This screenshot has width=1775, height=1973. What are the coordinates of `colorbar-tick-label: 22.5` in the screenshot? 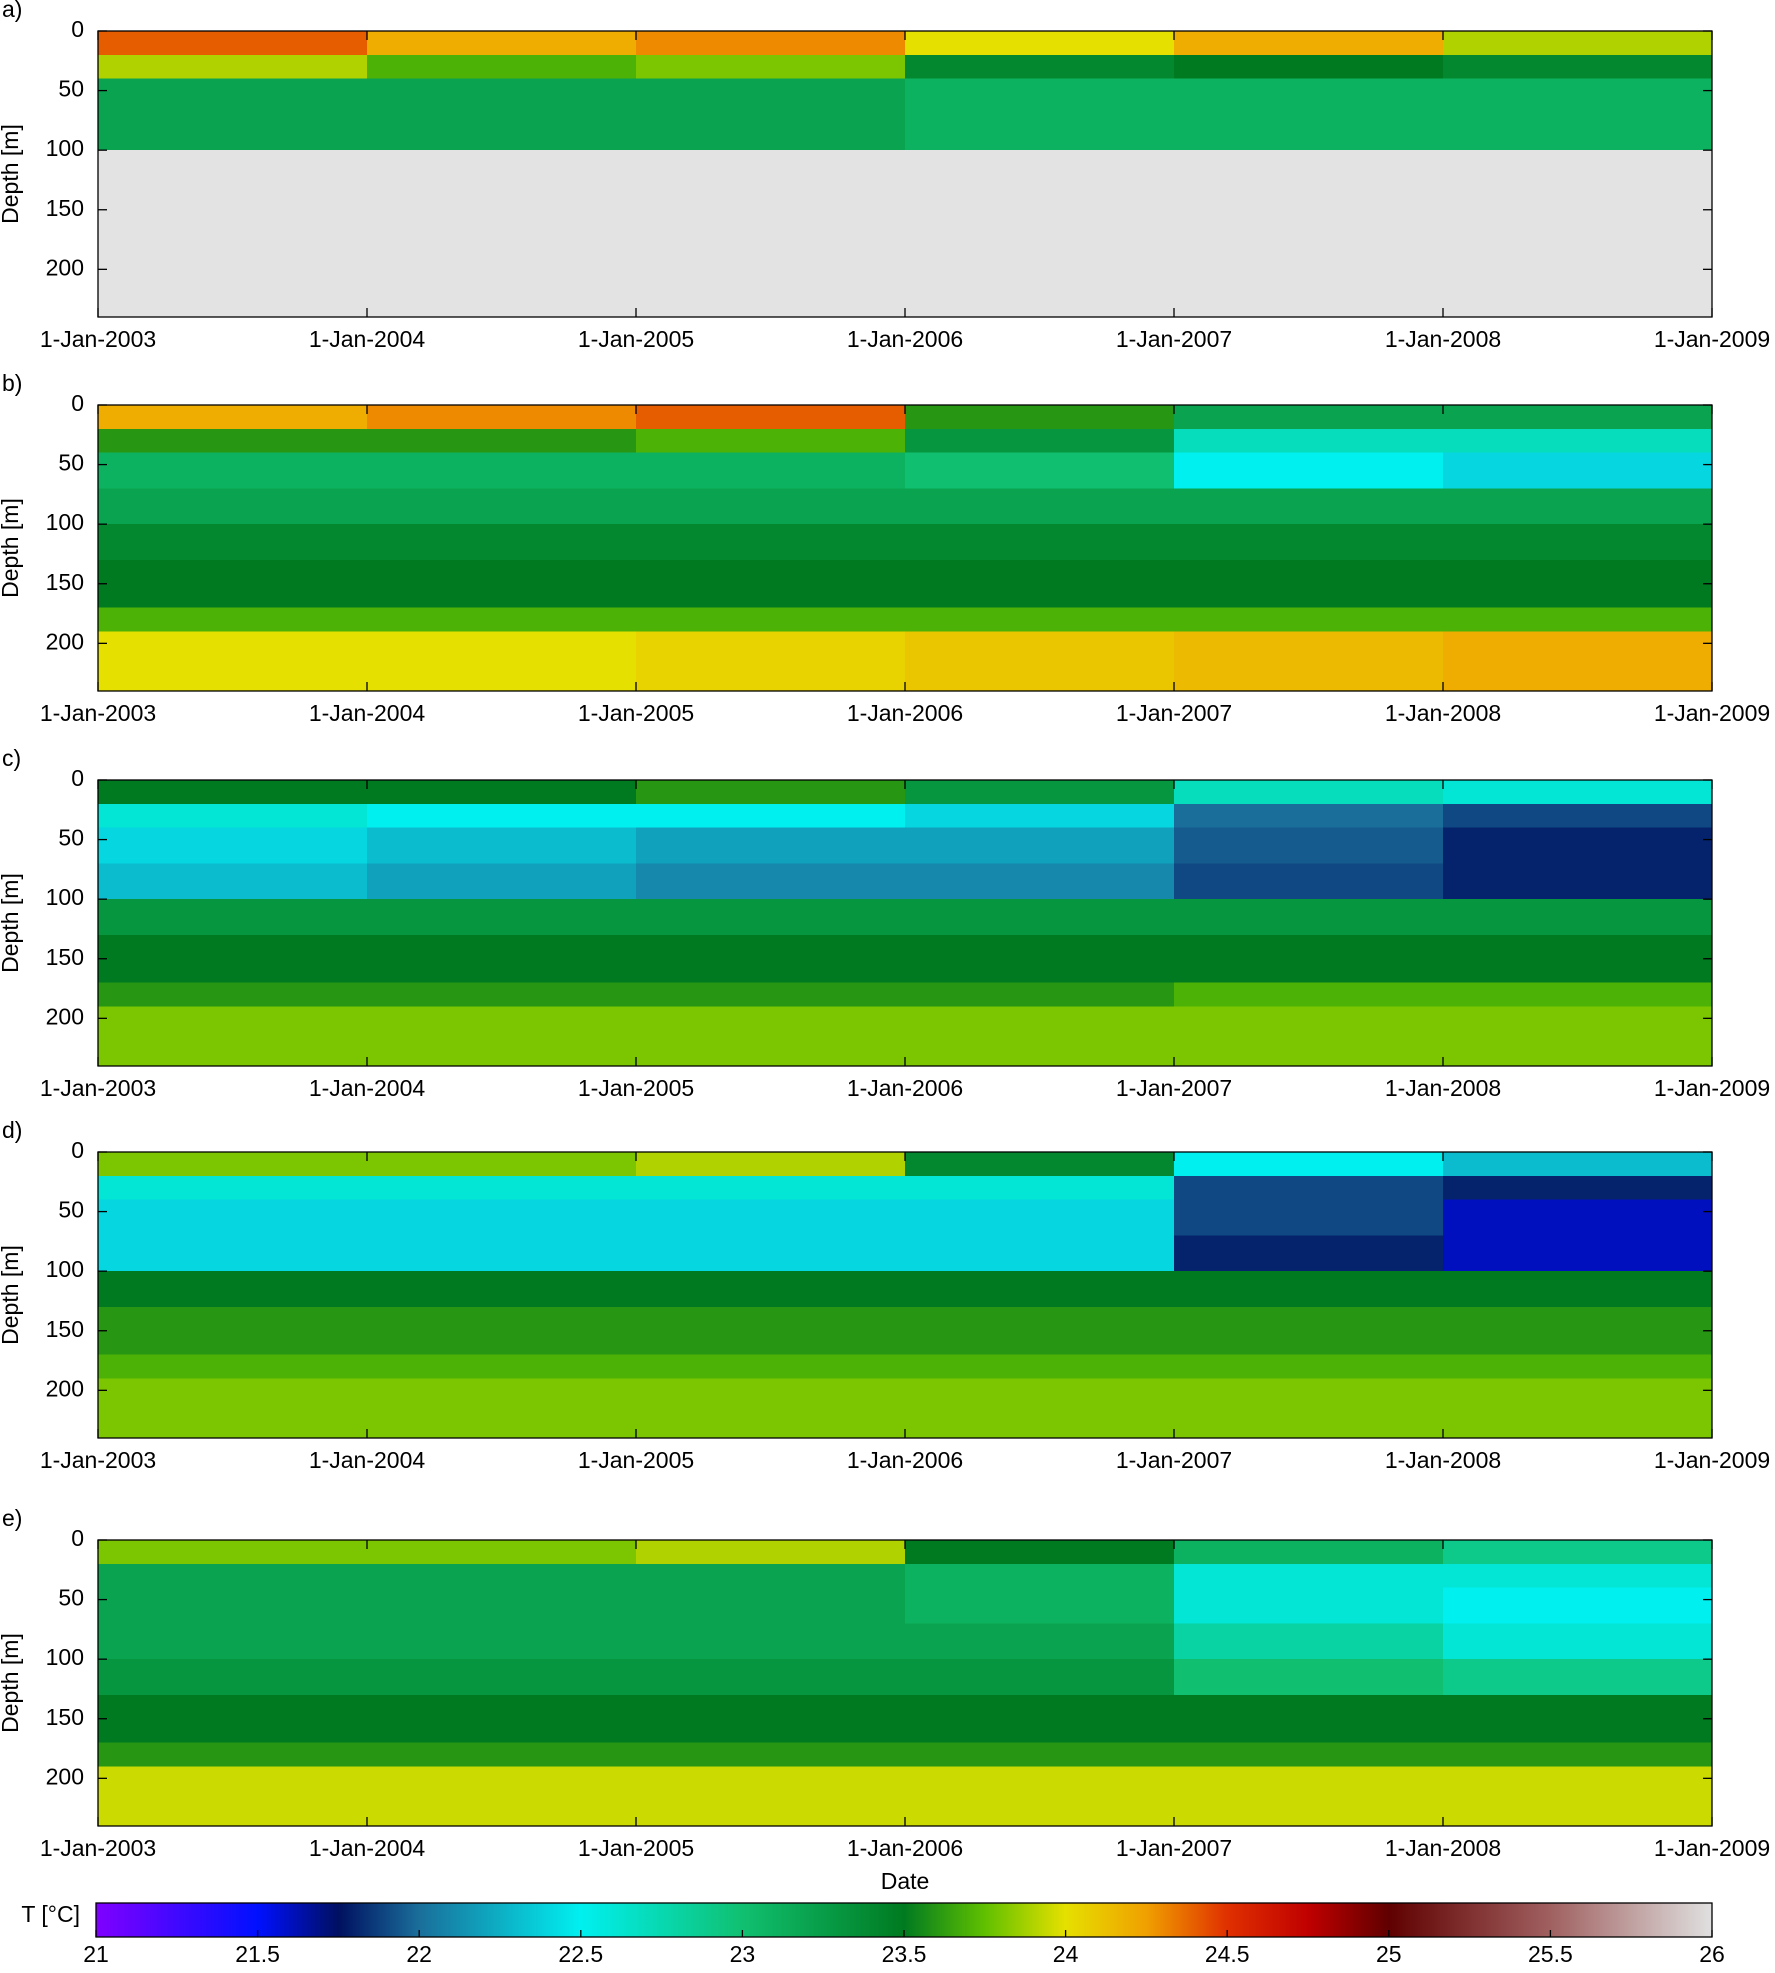 It's located at (580, 1954).